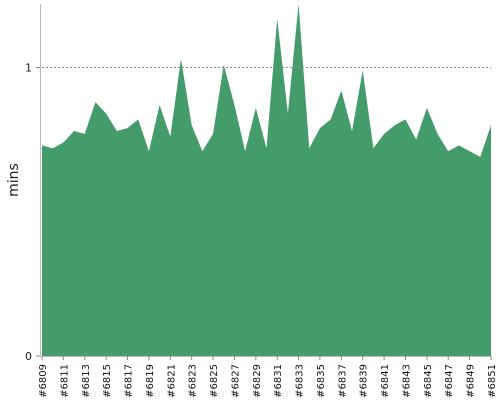 The width and height of the screenshot is (500, 400). Describe the element at coordinates (171, 381) in the screenshot. I see `x-tick-label: #6821` at that location.